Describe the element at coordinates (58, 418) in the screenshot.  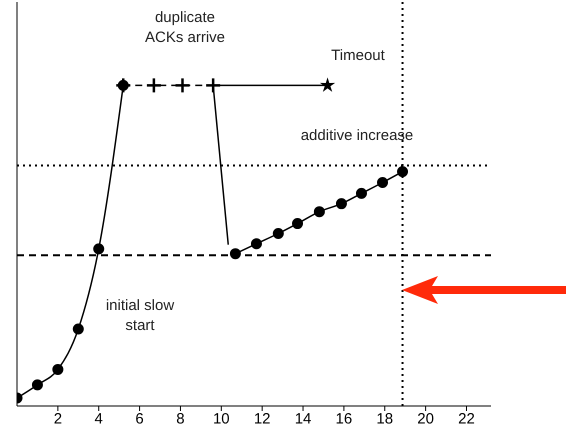
I see `x-tick-label: 2` at that location.